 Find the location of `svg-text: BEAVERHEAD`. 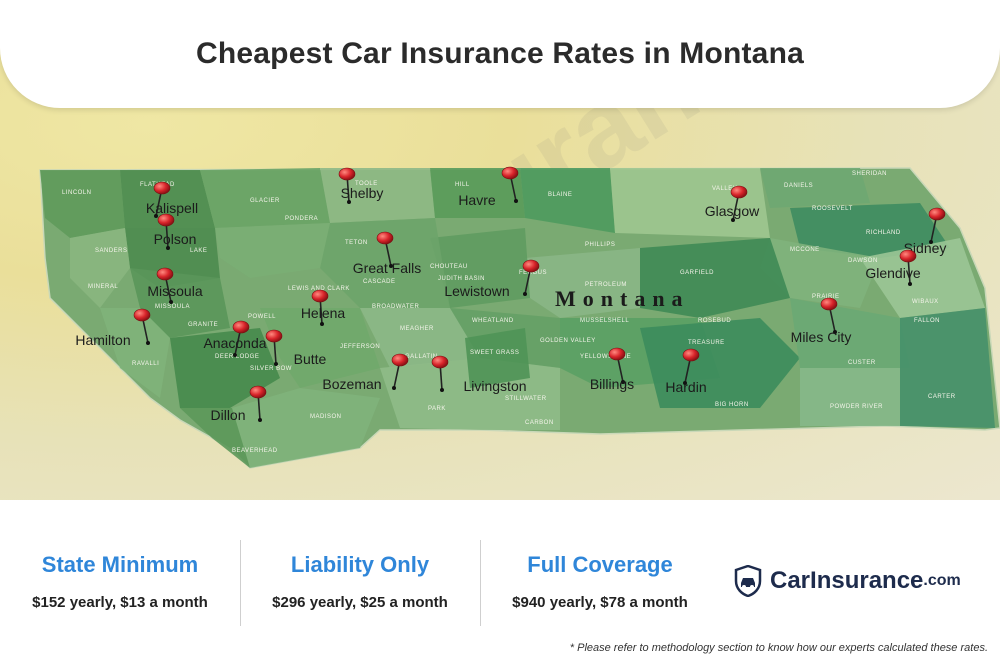

svg-text: BEAVERHEAD is located at coordinates (255, 451).